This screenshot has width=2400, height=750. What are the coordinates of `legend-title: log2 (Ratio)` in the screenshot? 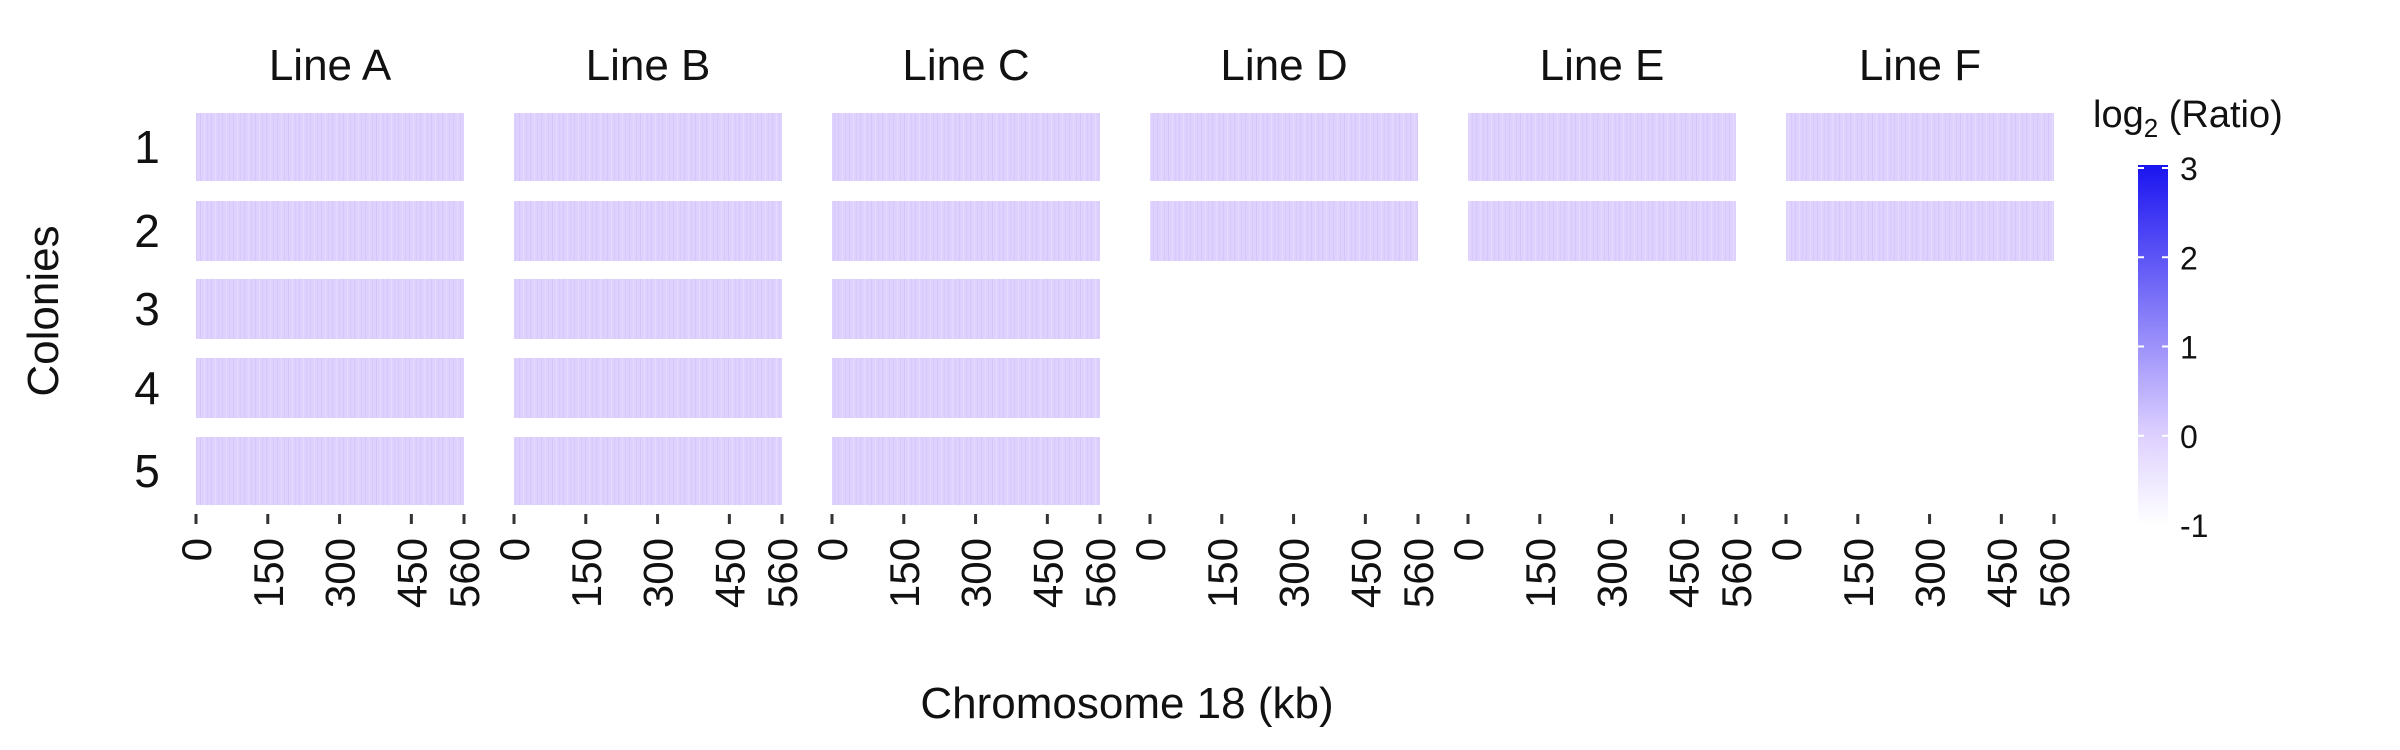 It's located at (2188, 118).